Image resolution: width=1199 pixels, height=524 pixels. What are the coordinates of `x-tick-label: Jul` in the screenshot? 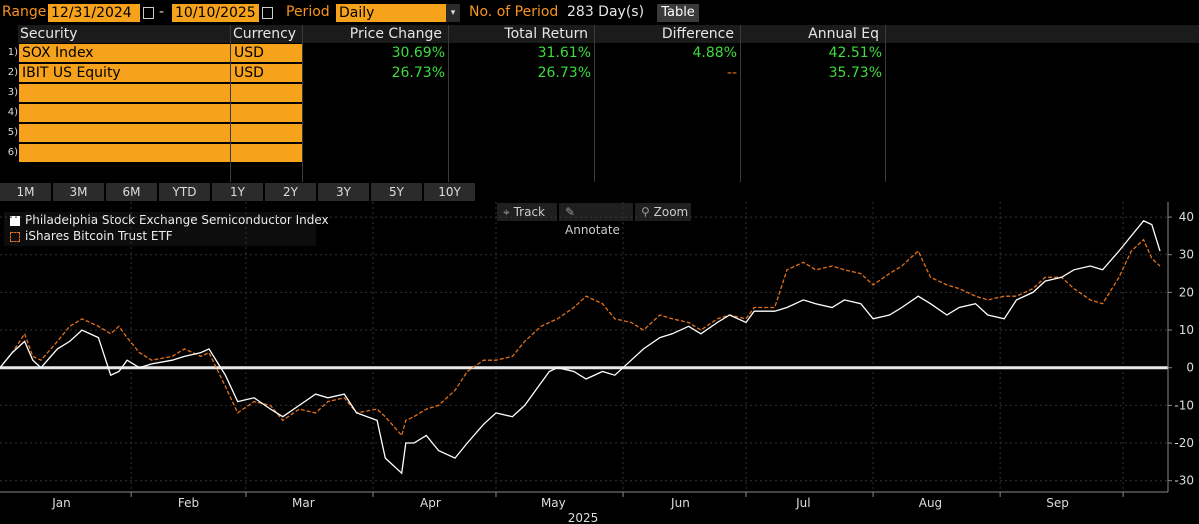 It's located at (802, 503).